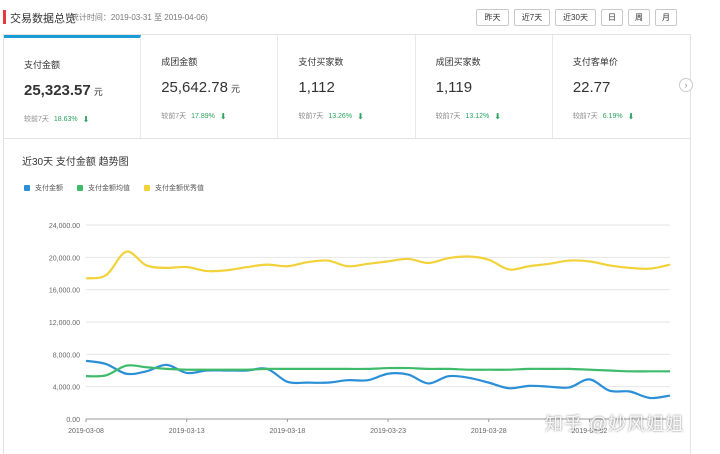 Image resolution: width=720 pixels, height=454 pixels. I want to click on series-line-pay-amount, so click(378, 379).